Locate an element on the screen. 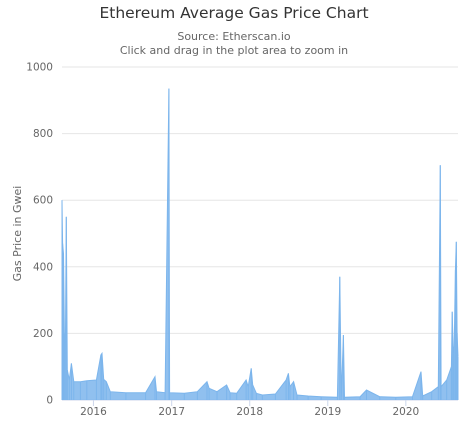  y-tick-label: 400 is located at coordinates (43, 267).